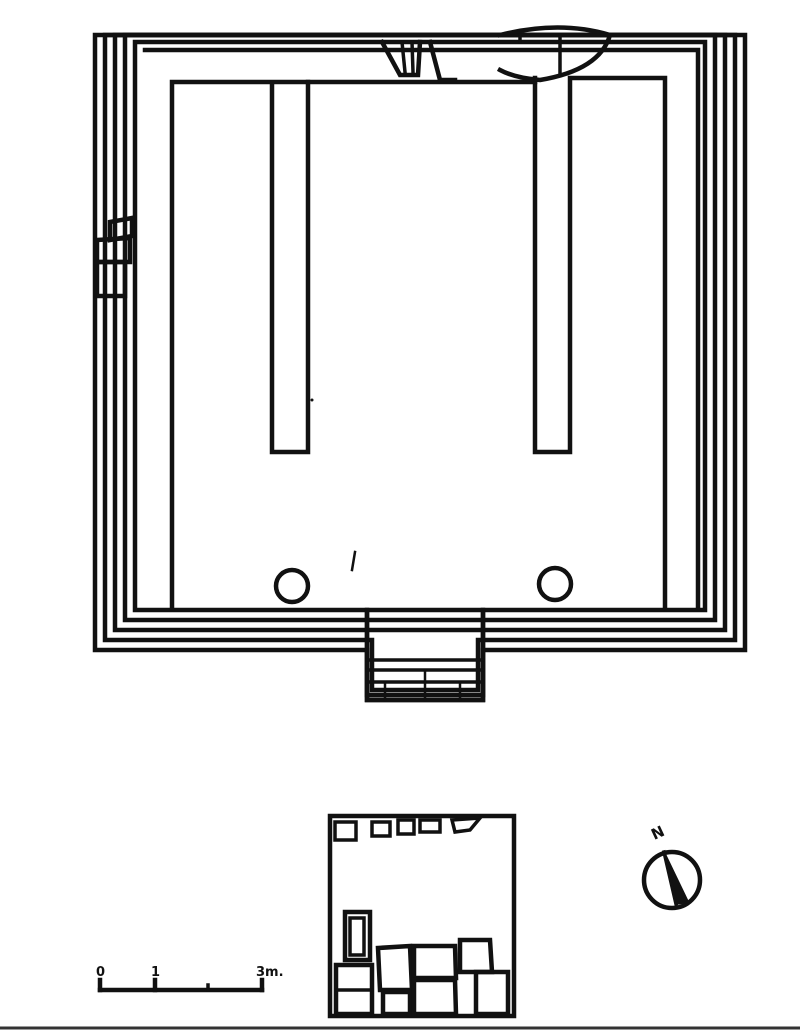 This screenshot has width=800, height=1032. What do you see at coordinates (657, 833) in the screenshot?
I see `north-label: N` at bounding box center [657, 833].